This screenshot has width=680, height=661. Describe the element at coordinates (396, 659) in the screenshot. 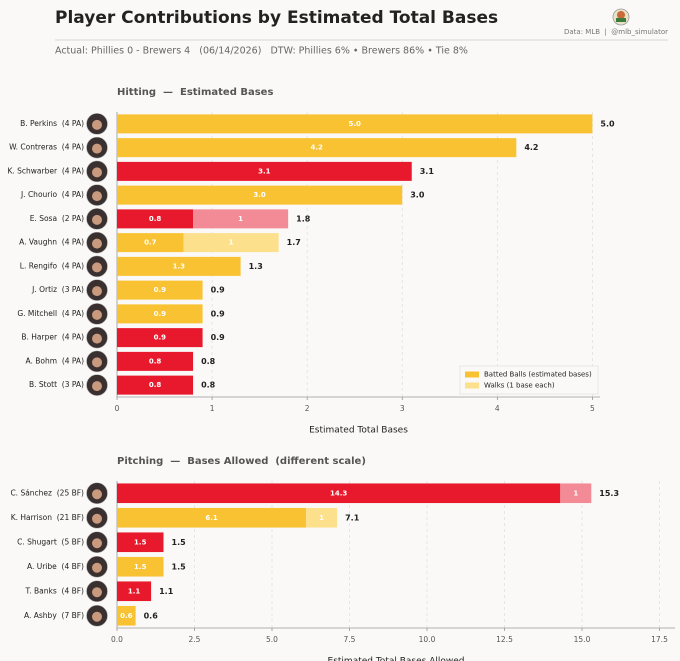

I see `x-axis-label: Estimated Total Bases Allowed` at that location.